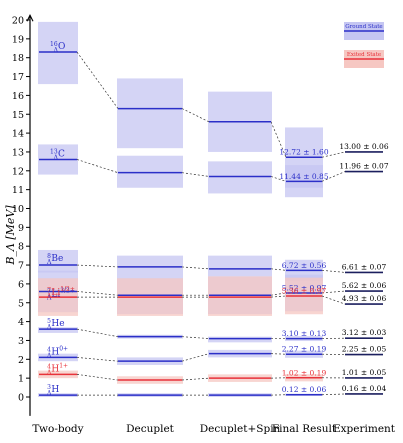 The image size is (403, 443). Describe the element at coordinates (304, 429) in the screenshot. I see `x-tick-label: Final Result` at that location.